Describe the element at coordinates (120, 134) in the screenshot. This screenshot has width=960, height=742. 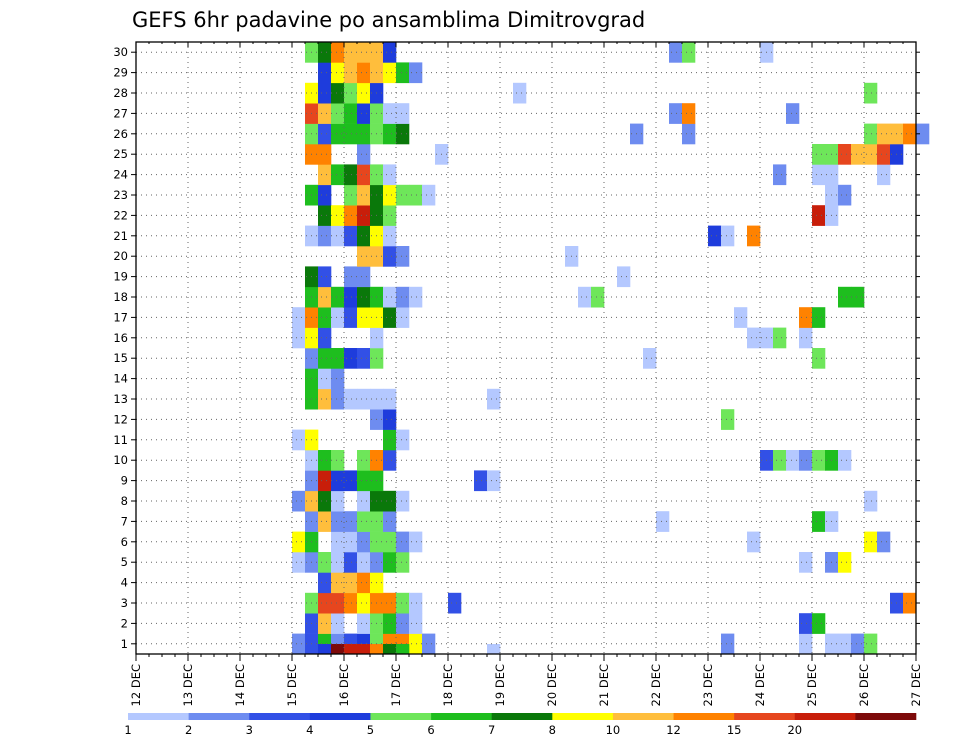
I see `y-tick-label: 26` at that location.